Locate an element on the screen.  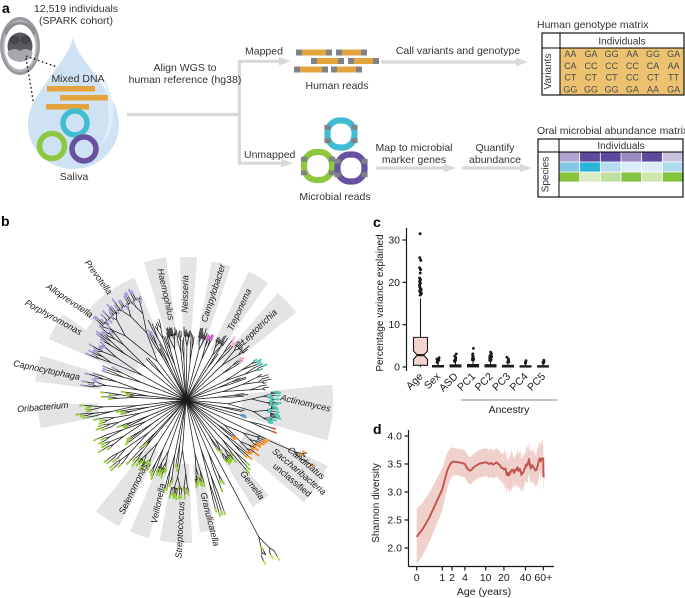
svg-text: Streptococcus is located at coordinates (180, 530).